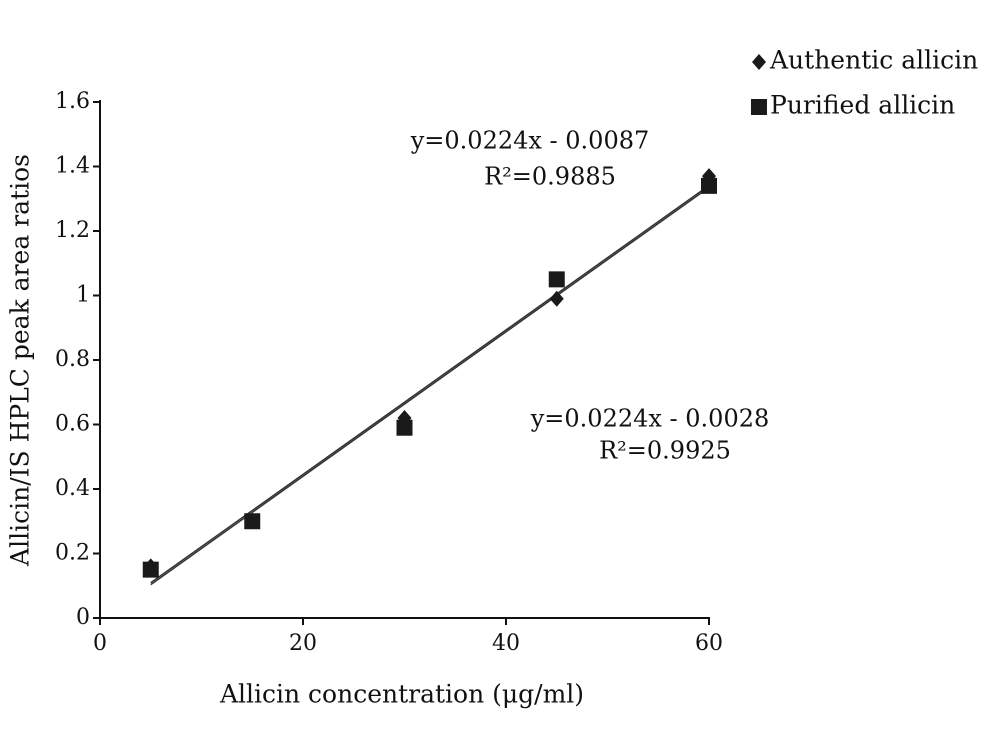 The image size is (1000, 731). What do you see at coordinates (862, 105) in the screenshot?
I see `legend-label: Purified allicin` at bounding box center [862, 105].